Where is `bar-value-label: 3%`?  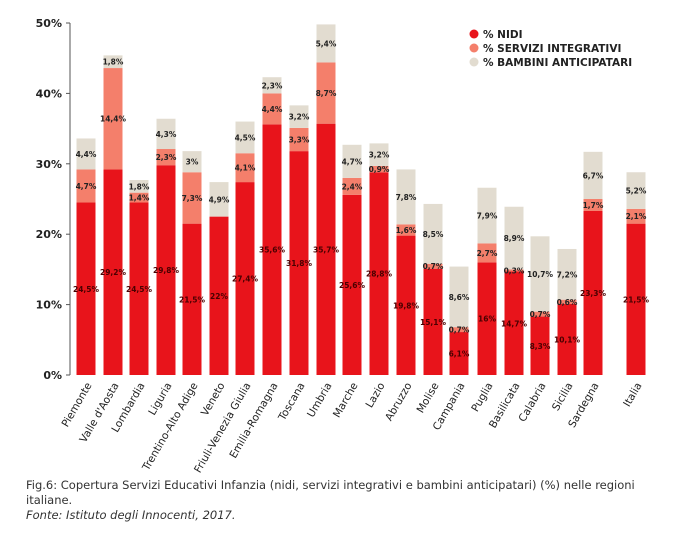
bar-value-label: 3% is located at coordinates (192, 162).